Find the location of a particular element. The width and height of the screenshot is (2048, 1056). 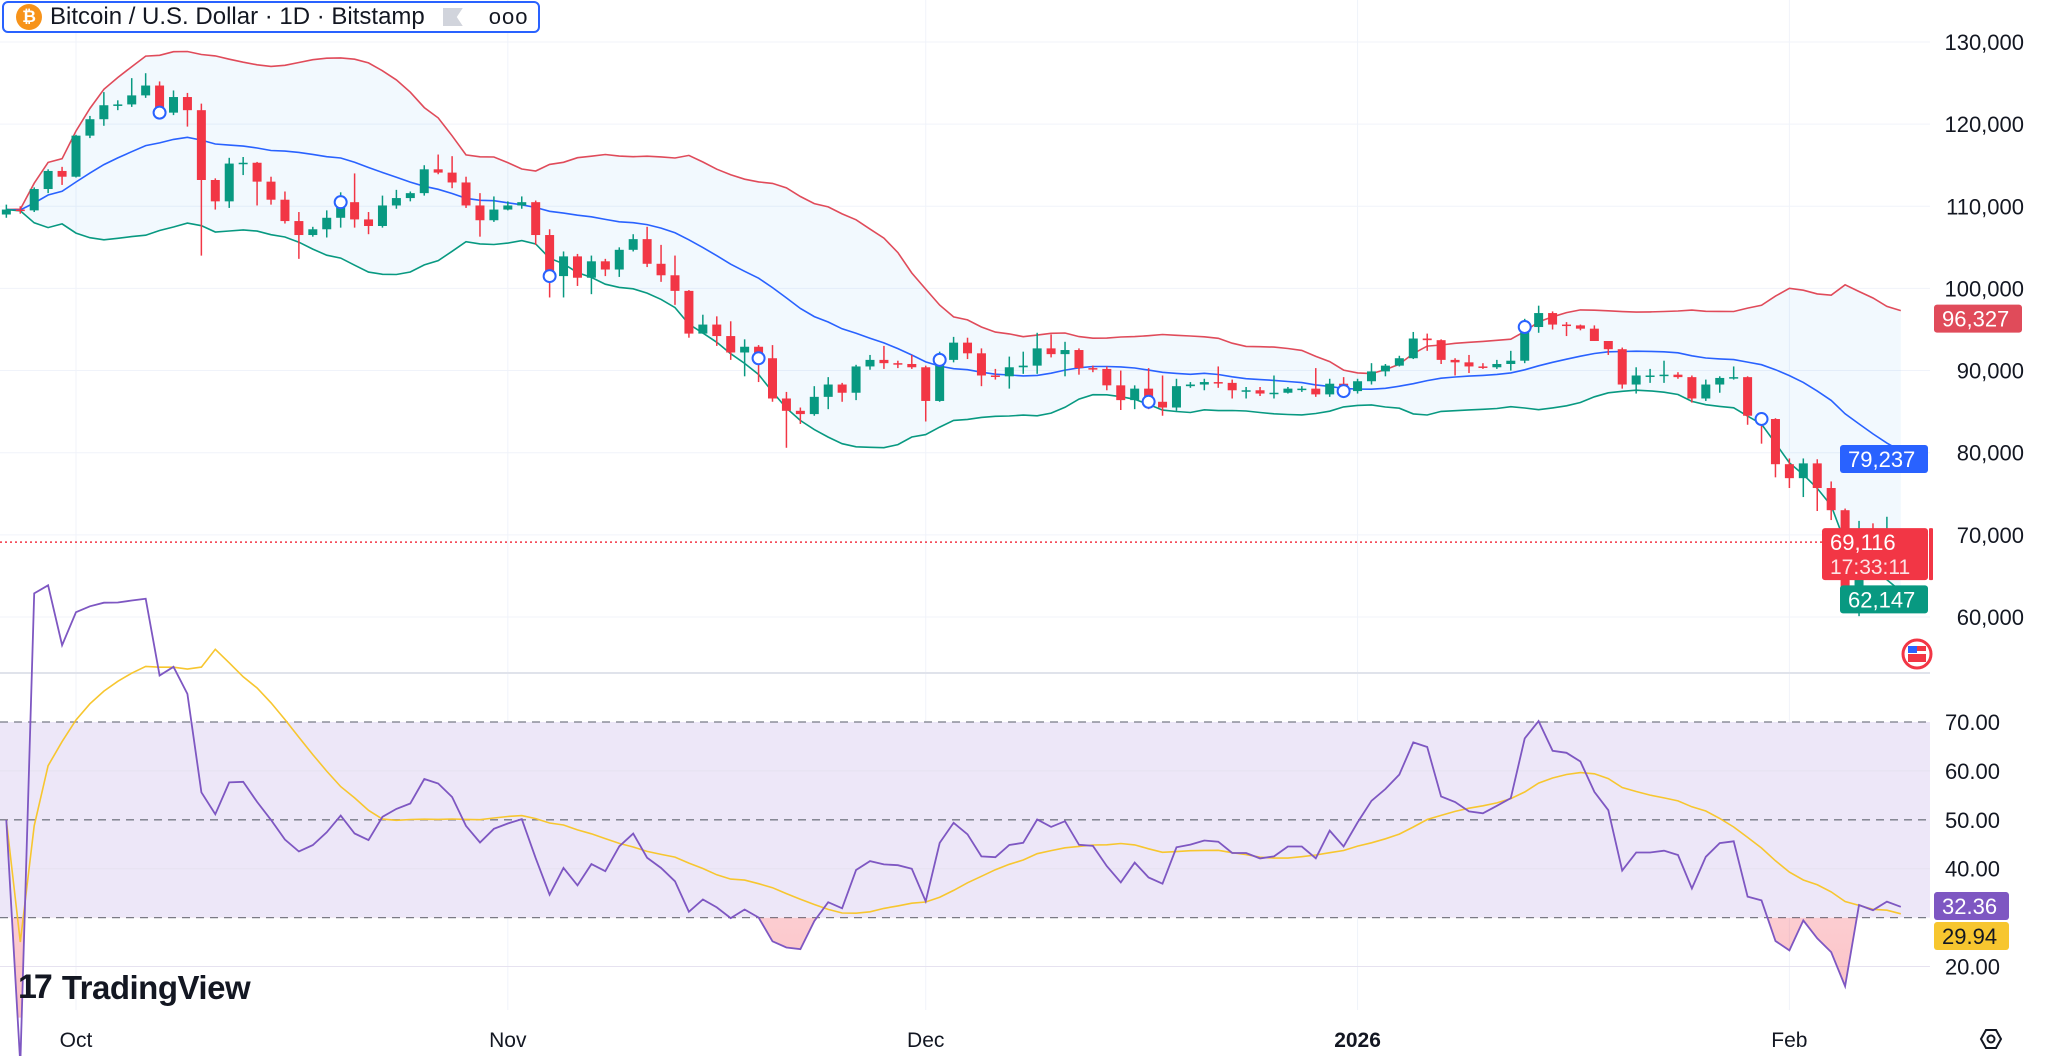

bb-upper-value-label-bg is located at coordinates (1978, 318).